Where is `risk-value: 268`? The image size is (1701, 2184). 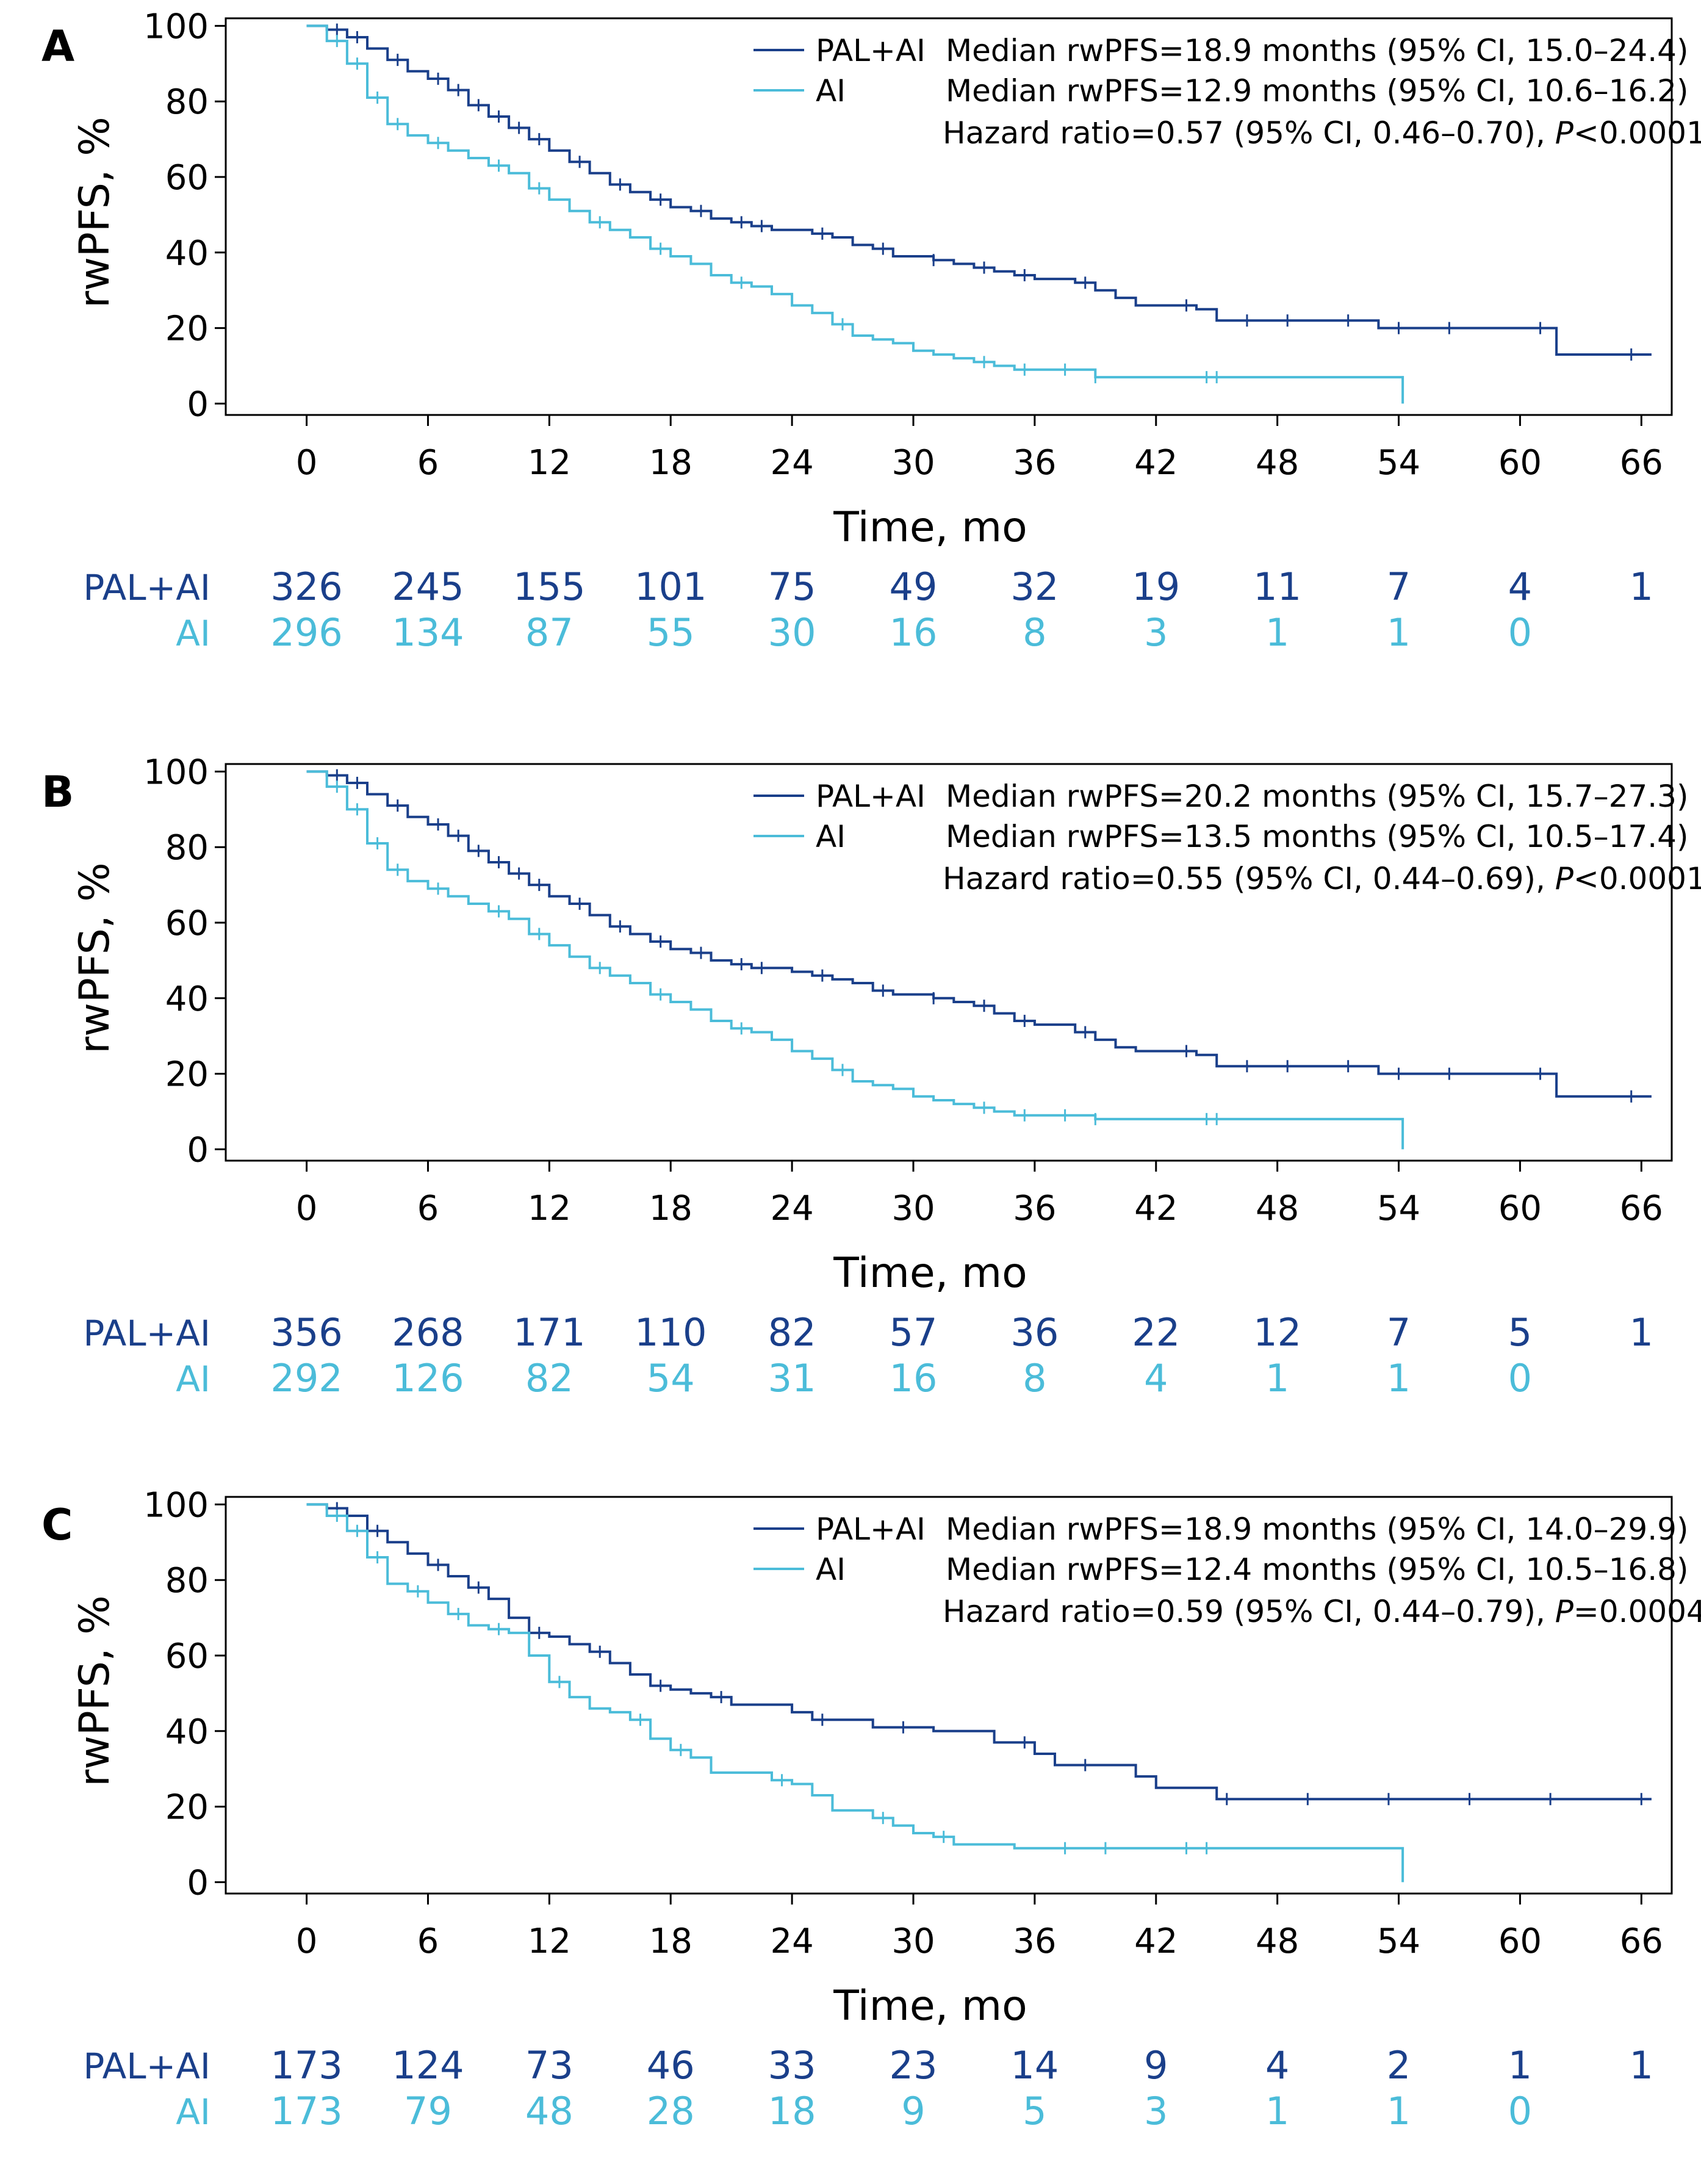 risk-value: 268 is located at coordinates (428, 1332).